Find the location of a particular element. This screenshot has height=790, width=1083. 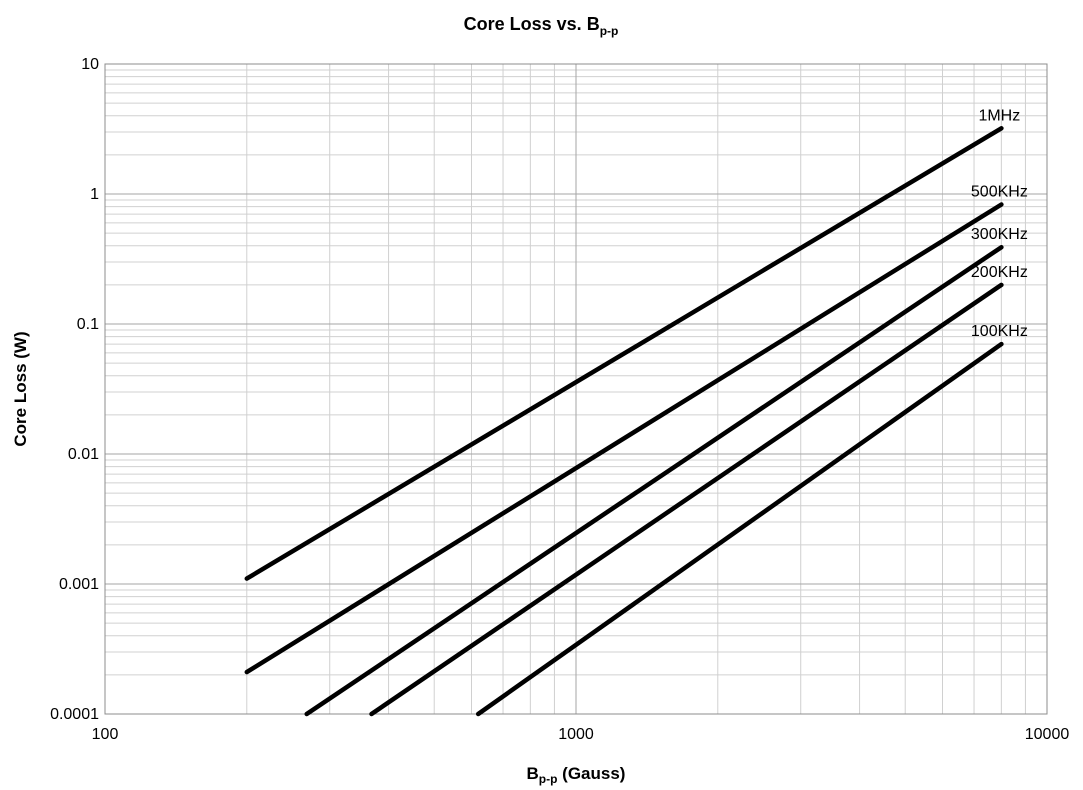

series-label-100khz: 100KHz is located at coordinates (999, 331).